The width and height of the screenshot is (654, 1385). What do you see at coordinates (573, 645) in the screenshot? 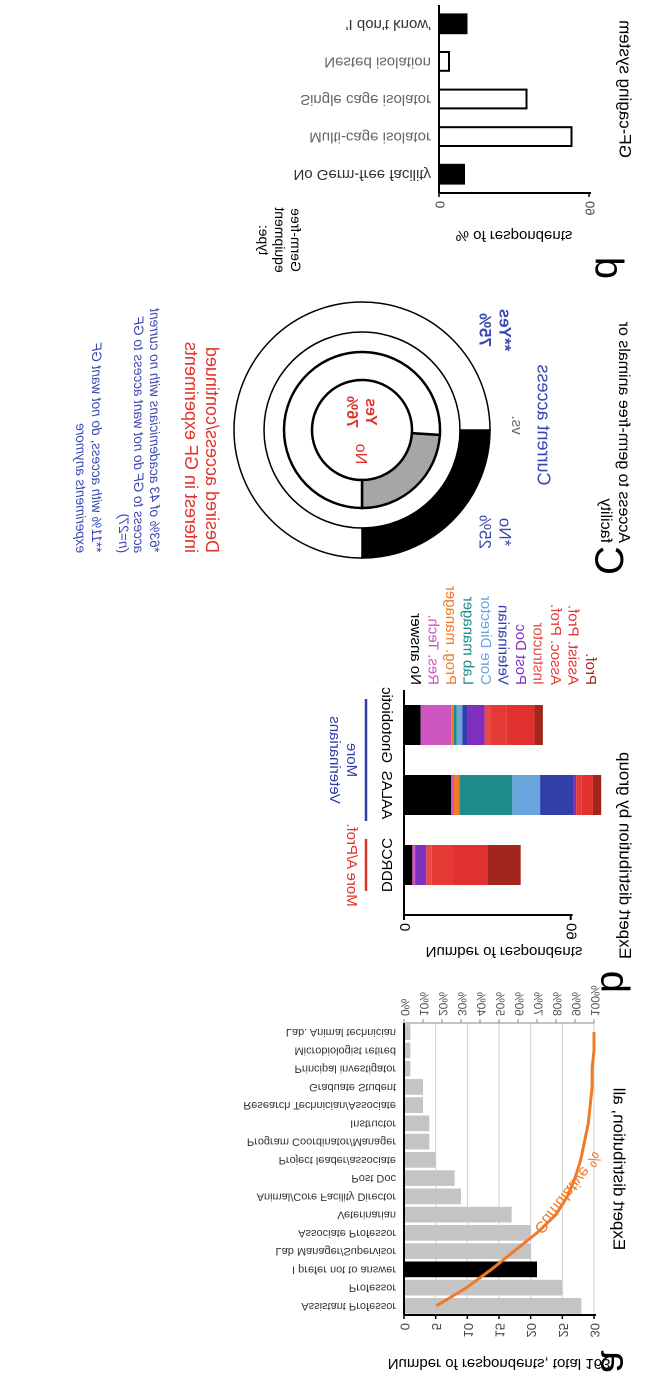
I see `legend-label: Assist. Prof.` at bounding box center [573, 645].